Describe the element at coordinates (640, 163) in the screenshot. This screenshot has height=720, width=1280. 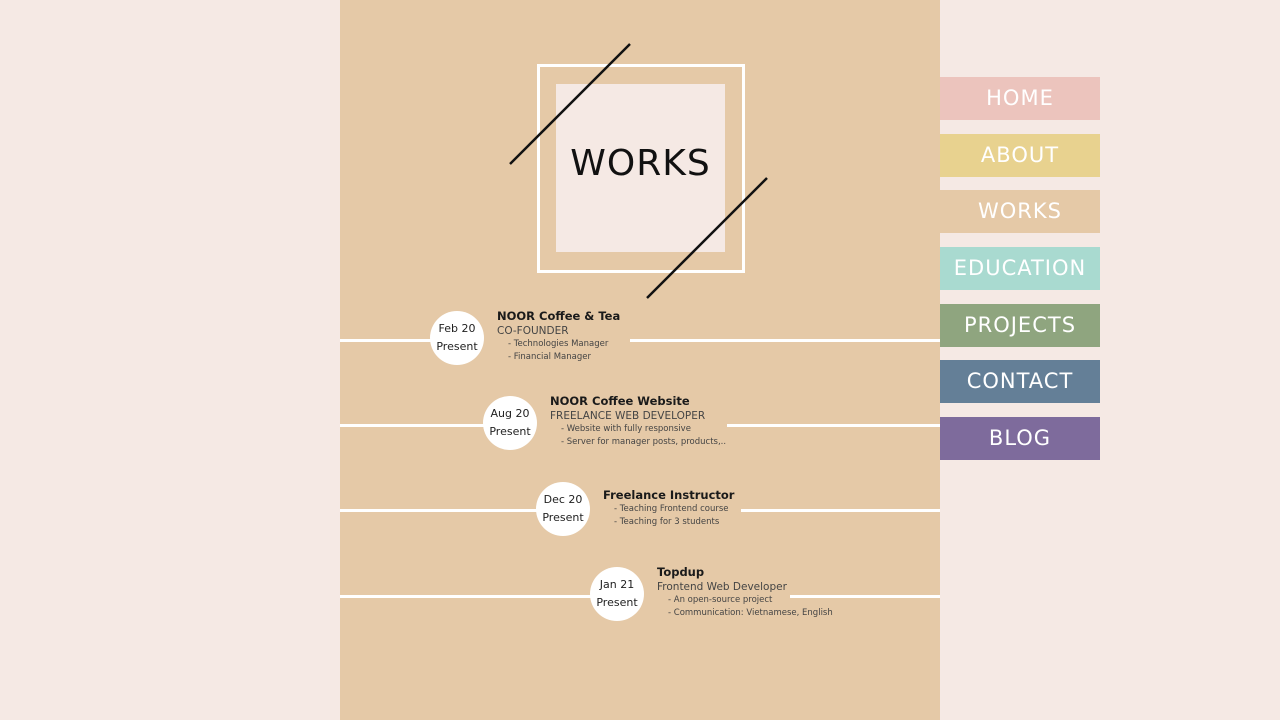
I see `page-title: WORKS` at that location.